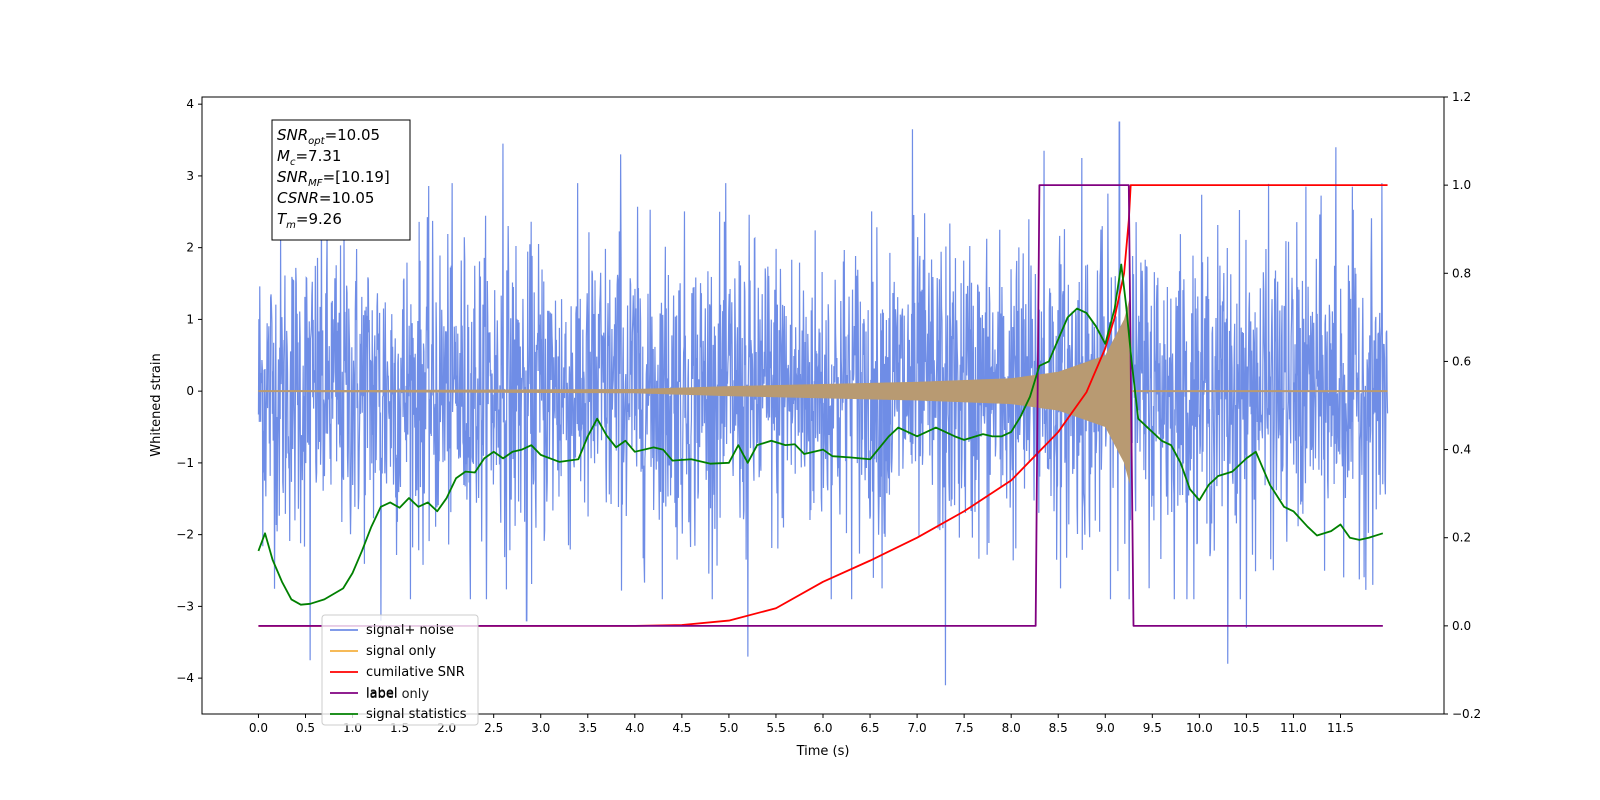  I want to click on annotation-line: CSNR=10.05, so click(325, 198).